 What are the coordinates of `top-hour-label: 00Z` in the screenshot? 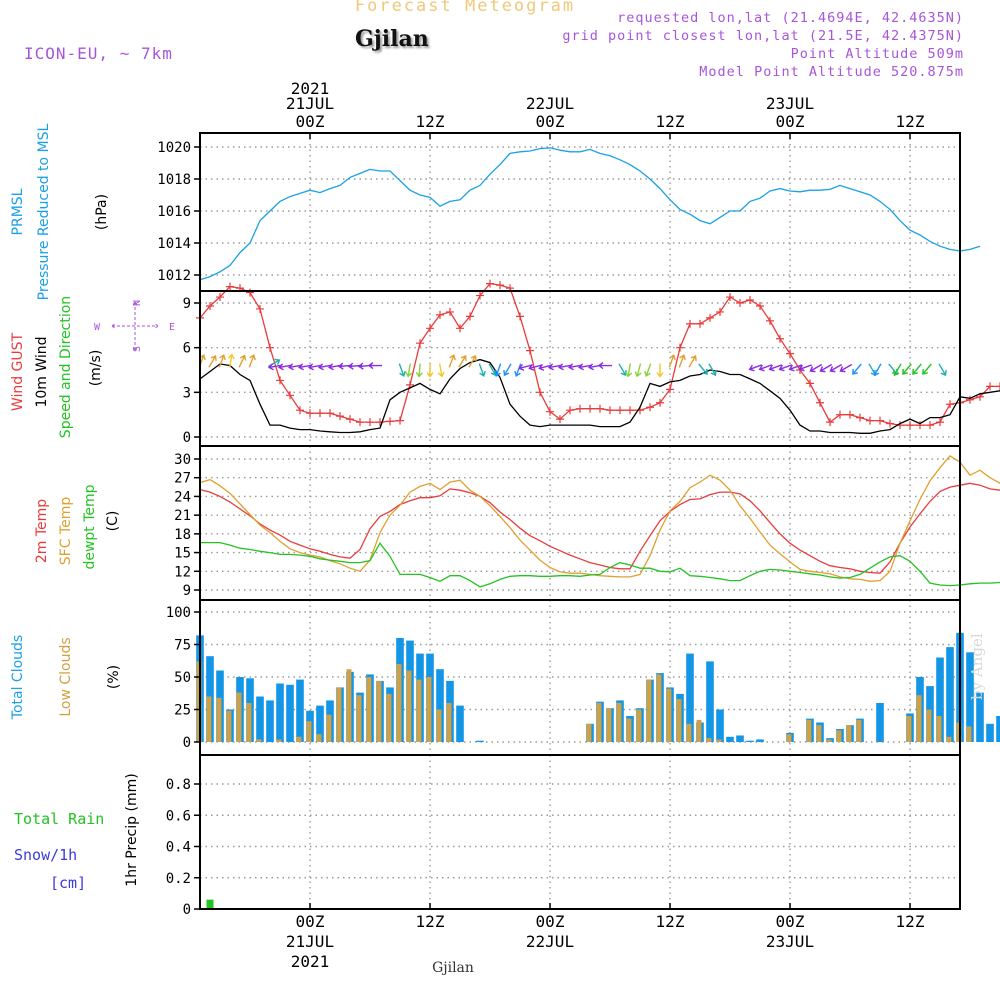 It's located at (310, 121).